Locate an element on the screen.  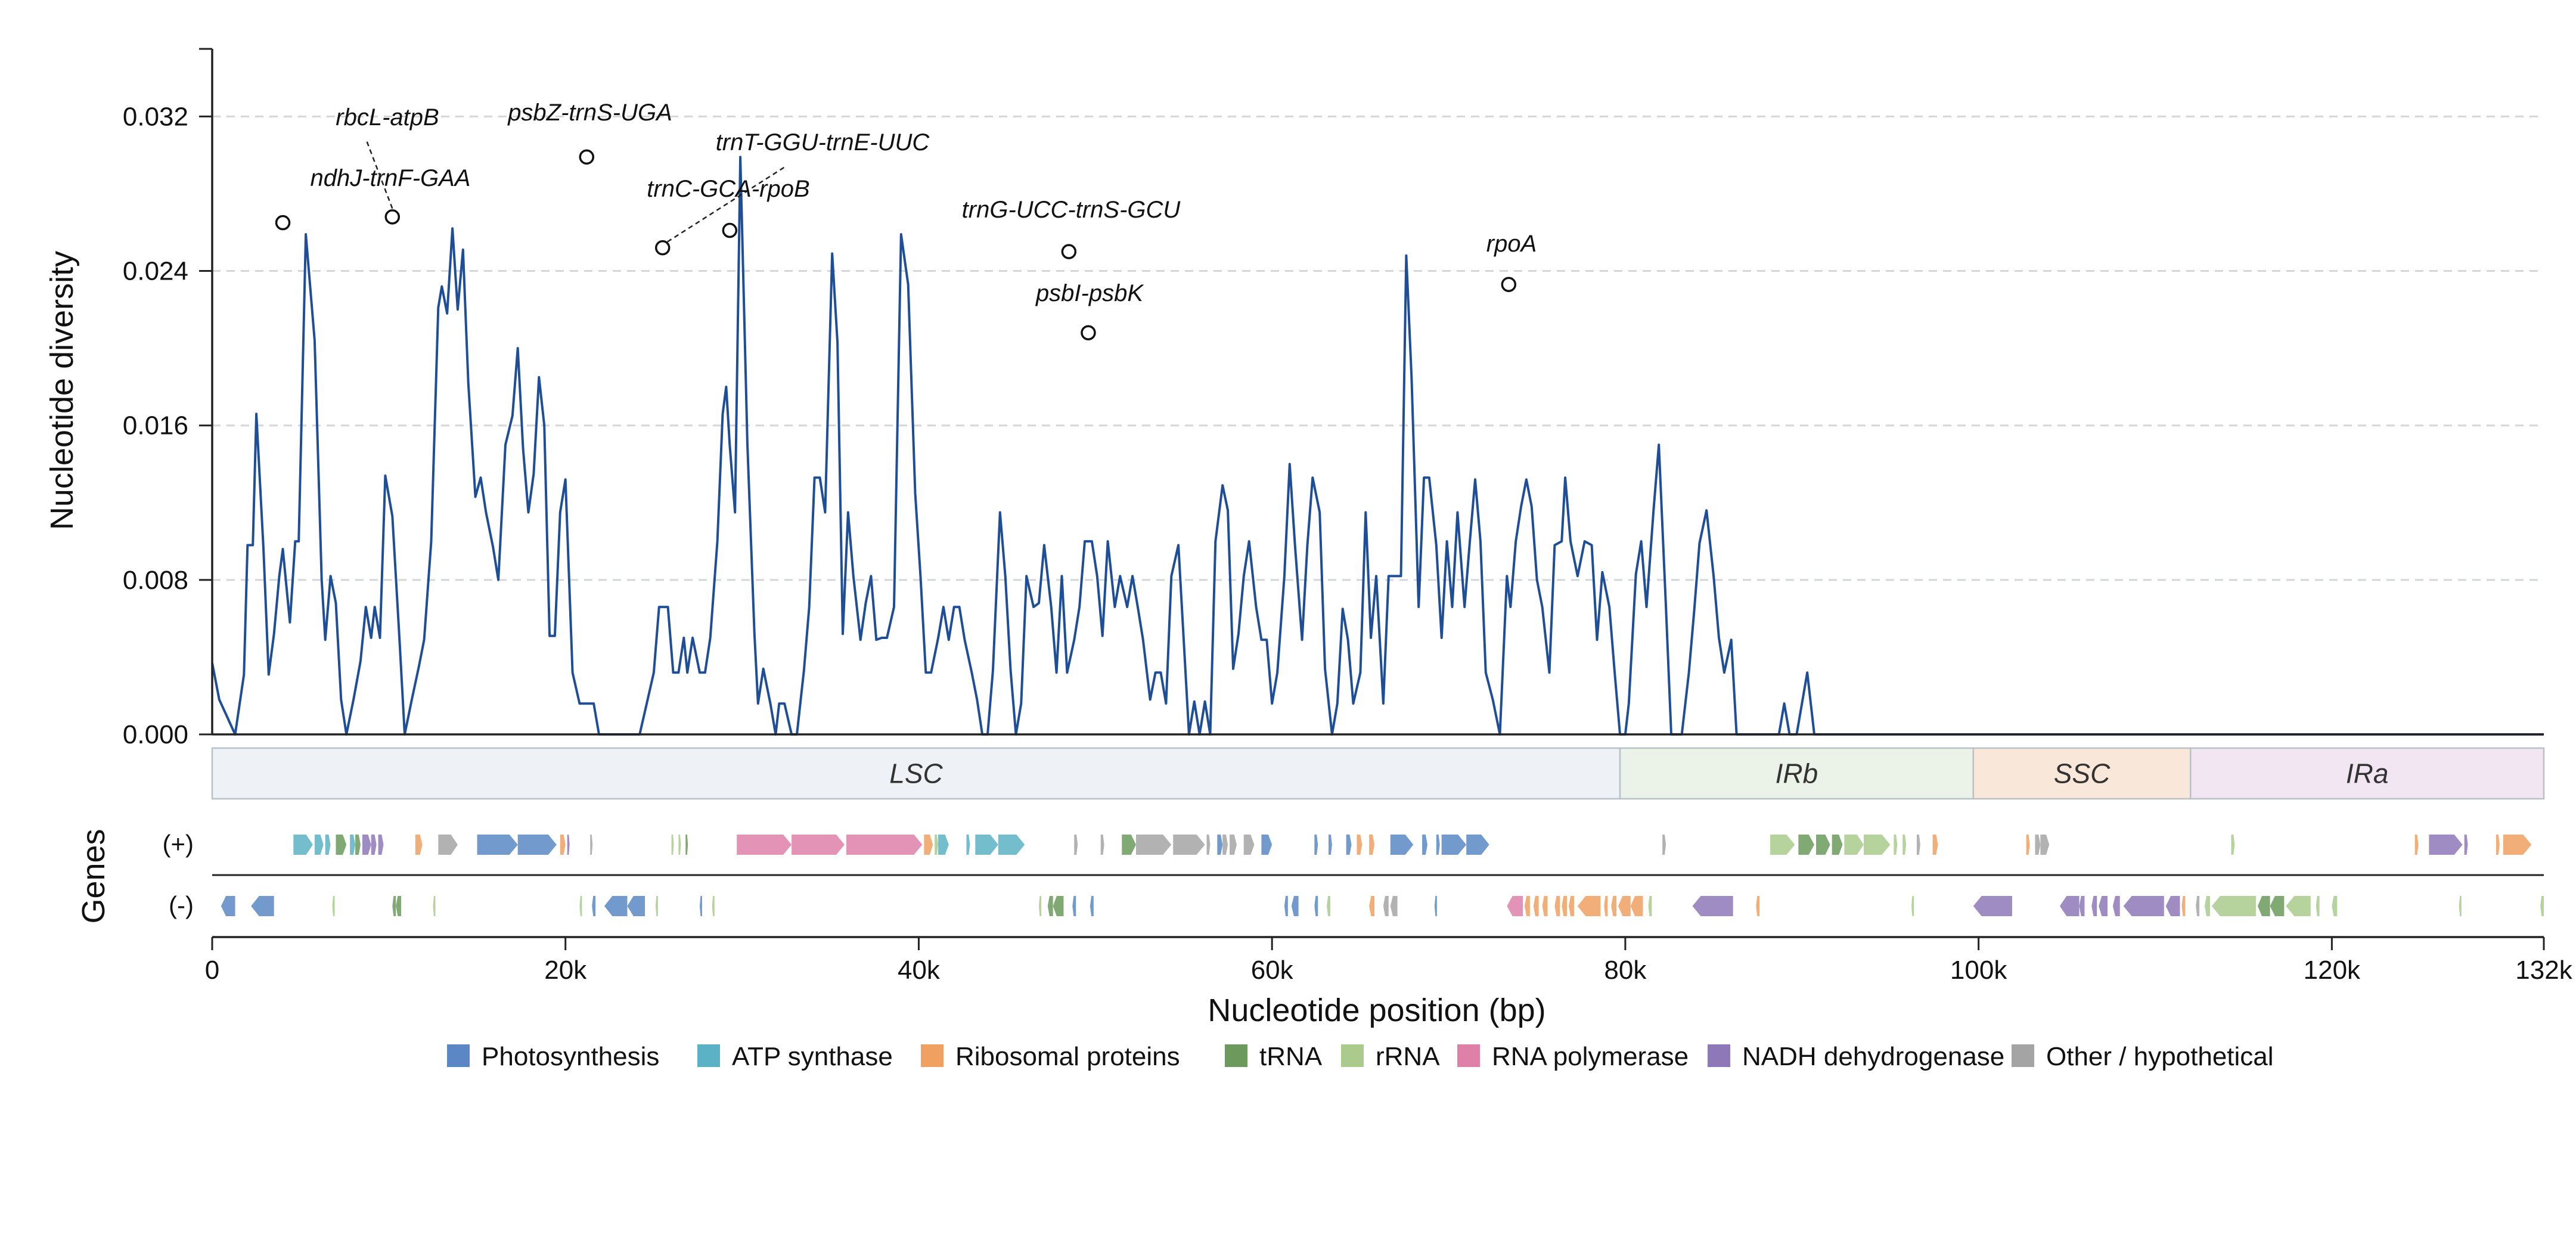
legend-label: tRNA is located at coordinates (1291, 1056).